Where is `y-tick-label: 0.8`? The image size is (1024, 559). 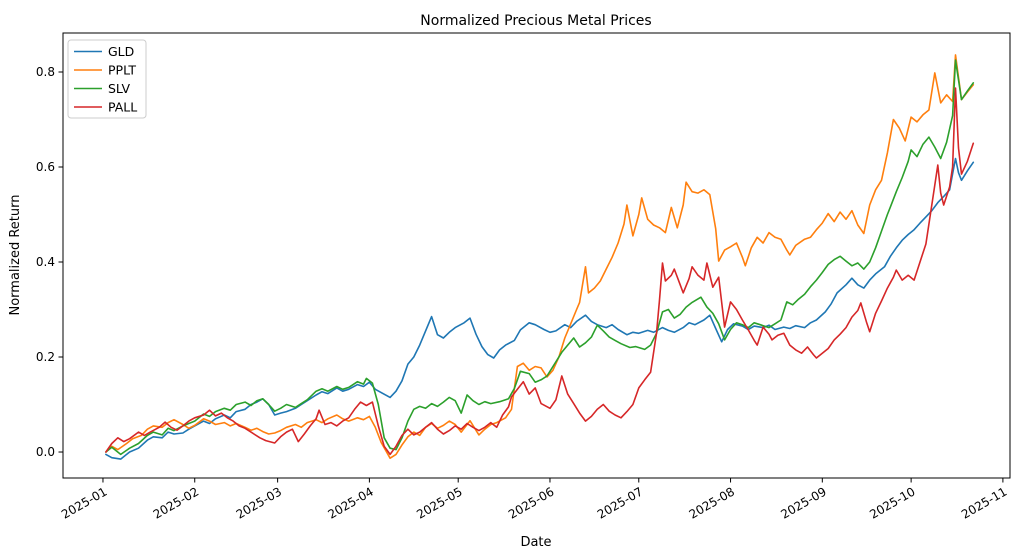 y-tick-label: 0.8 is located at coordinates (45, 72).